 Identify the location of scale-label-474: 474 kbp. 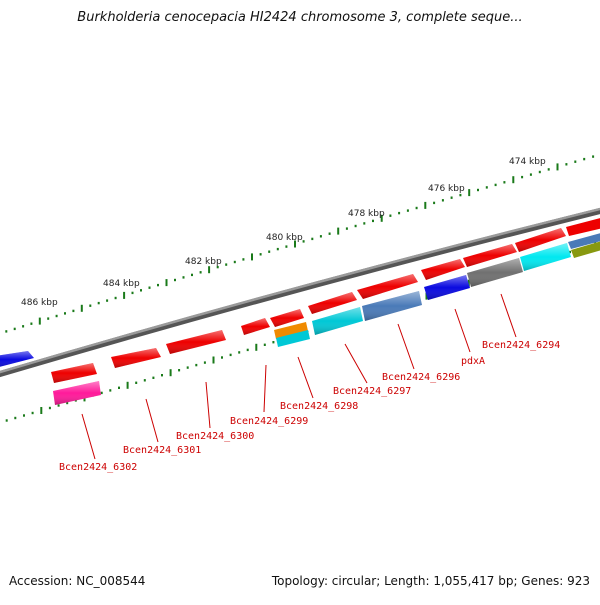
(527, 162).